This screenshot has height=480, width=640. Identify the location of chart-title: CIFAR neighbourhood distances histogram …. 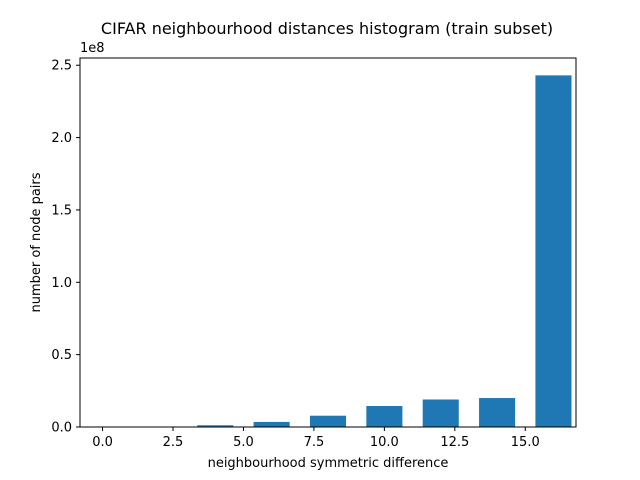
(327, 28).